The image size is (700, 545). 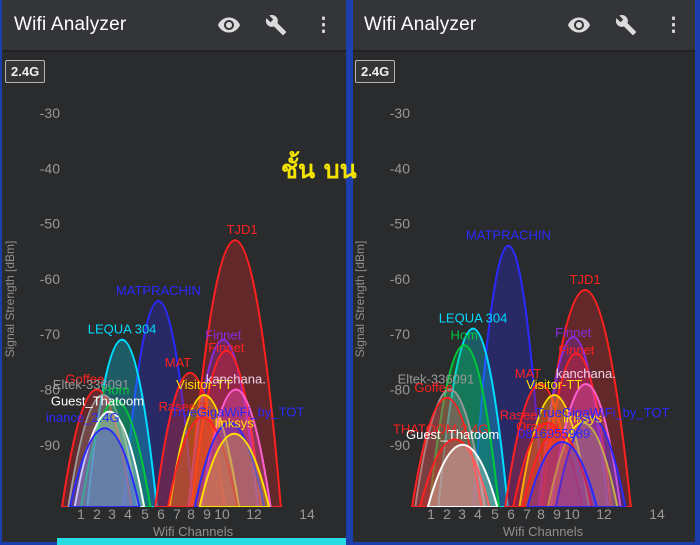 I want to click on x-axis-title: Wifi Channels, so click(x=543, y=531).